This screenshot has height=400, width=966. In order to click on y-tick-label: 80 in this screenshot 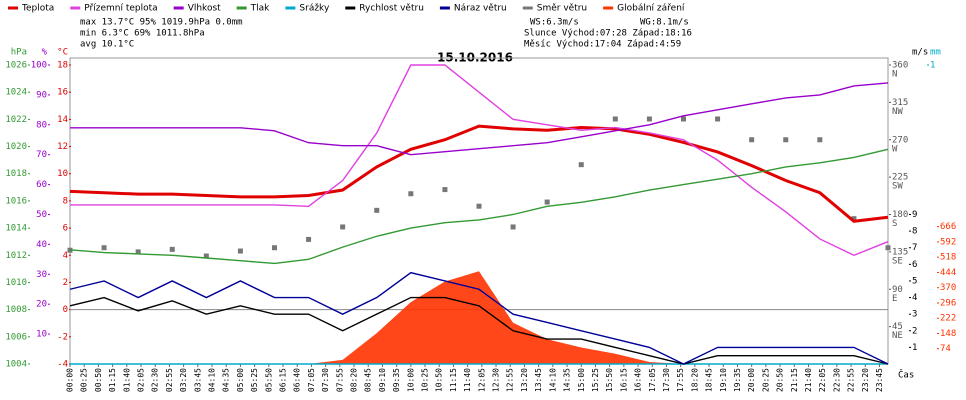, I will do `click(41, 125)`.